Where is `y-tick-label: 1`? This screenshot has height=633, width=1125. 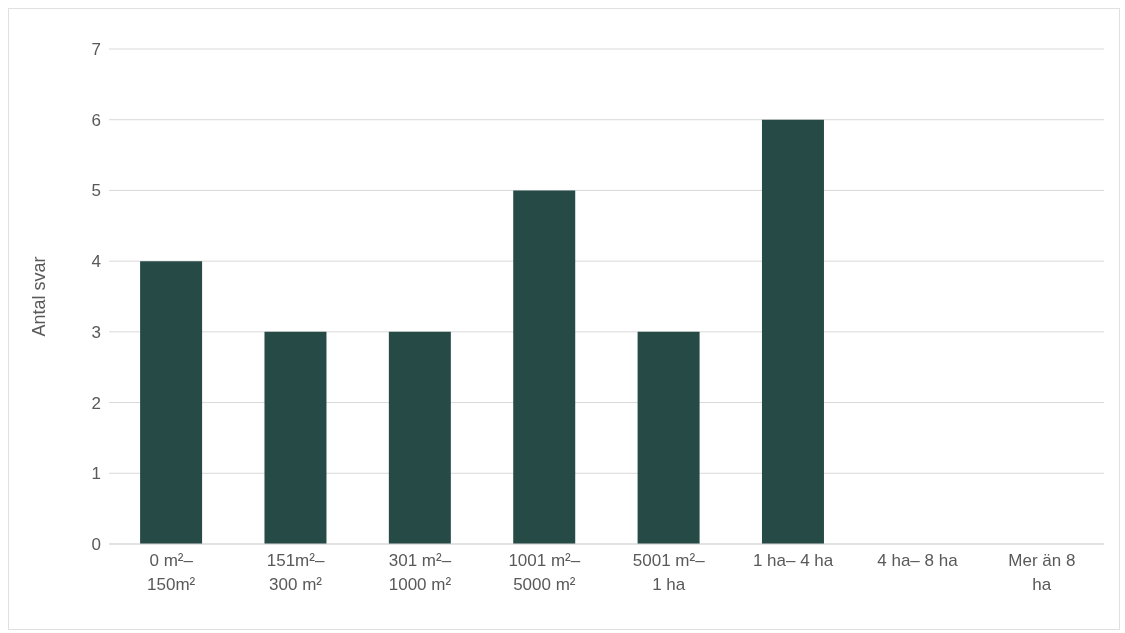 y-tick-label: 1 is located at coordinates (96, 474).